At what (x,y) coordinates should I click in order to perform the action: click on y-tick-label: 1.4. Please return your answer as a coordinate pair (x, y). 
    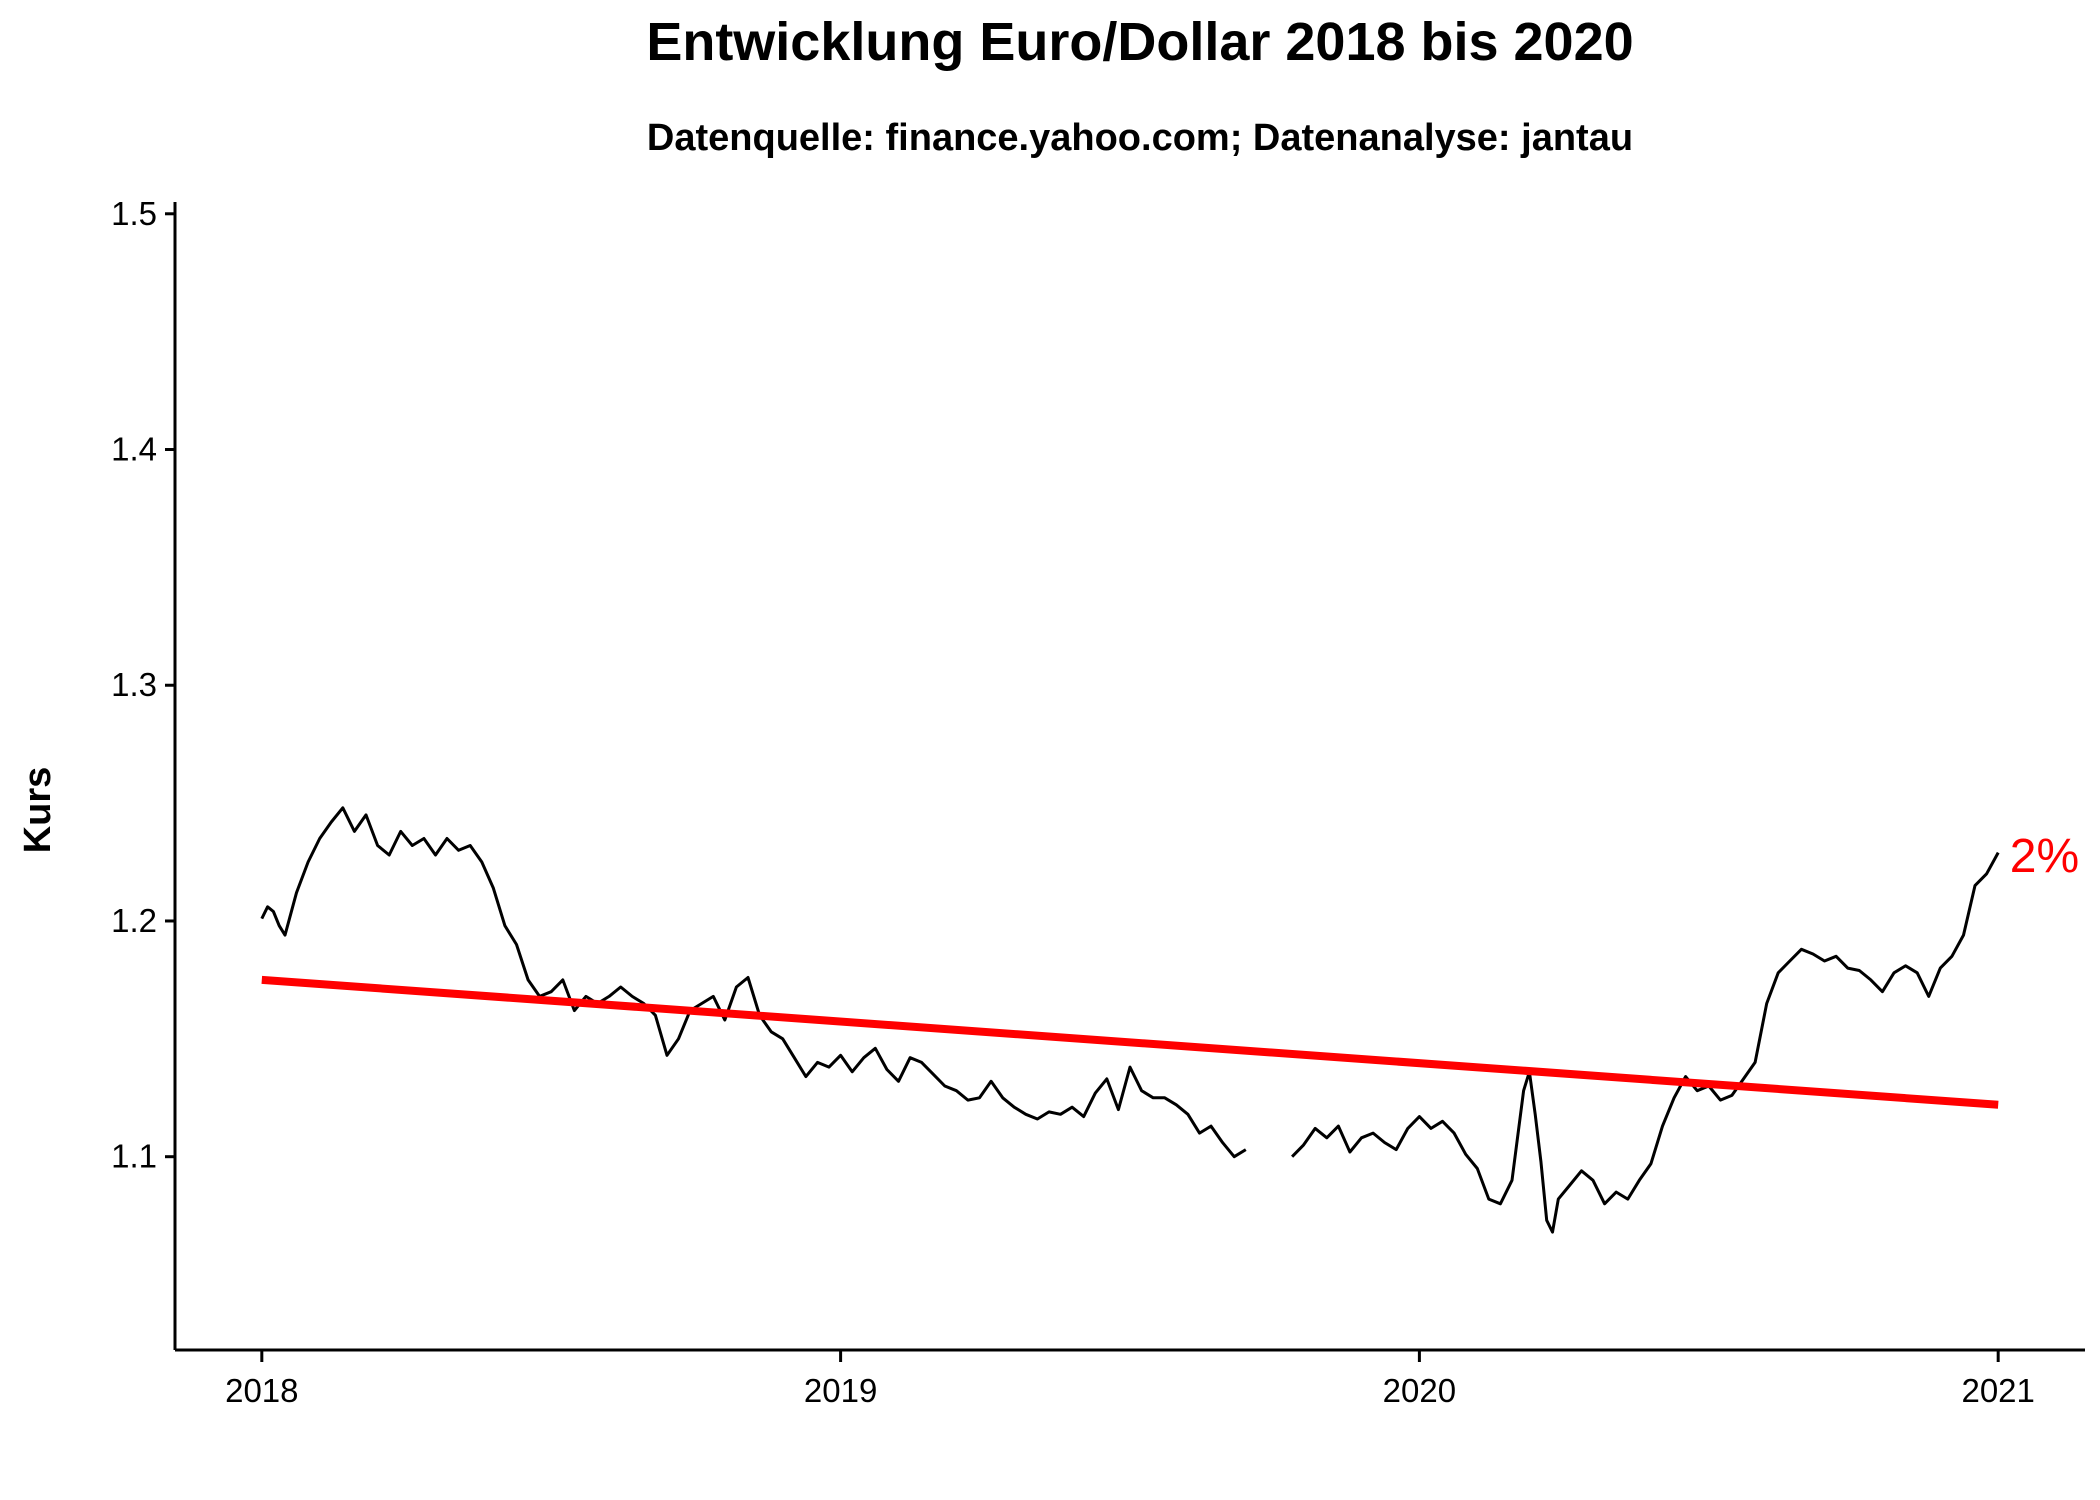
    Looking at the image, I should click on (134, 449).